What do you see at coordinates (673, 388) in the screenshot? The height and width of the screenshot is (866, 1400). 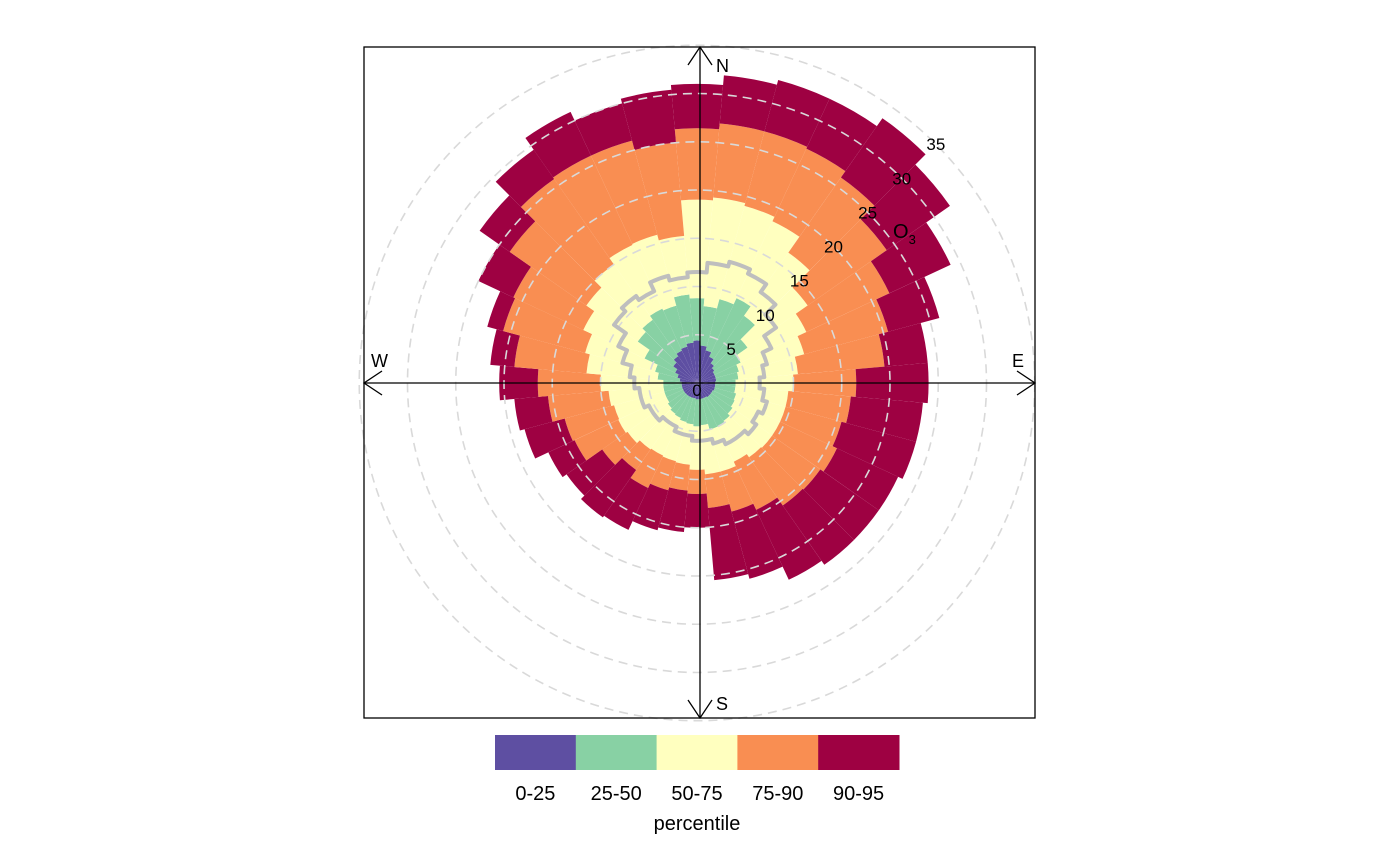 I see `petal-25-50-260deg` at bounding box center [673, 388].